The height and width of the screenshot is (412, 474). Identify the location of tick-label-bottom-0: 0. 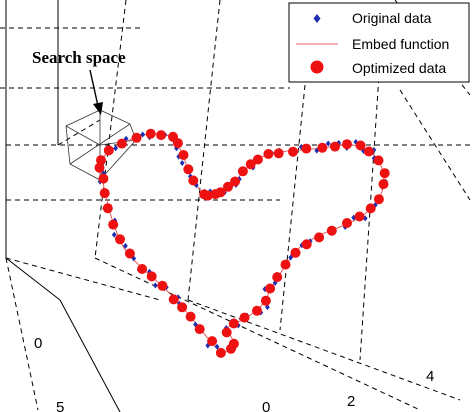
(266, 405).